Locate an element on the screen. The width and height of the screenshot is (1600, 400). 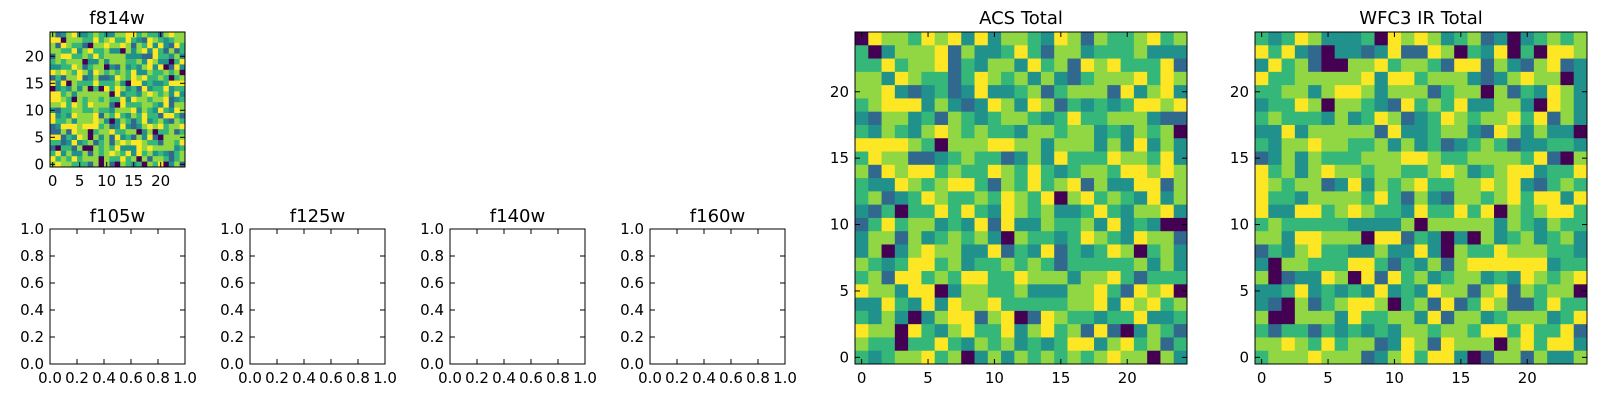
x-tick-label: 0.4 is located at coordinates (704, 378).